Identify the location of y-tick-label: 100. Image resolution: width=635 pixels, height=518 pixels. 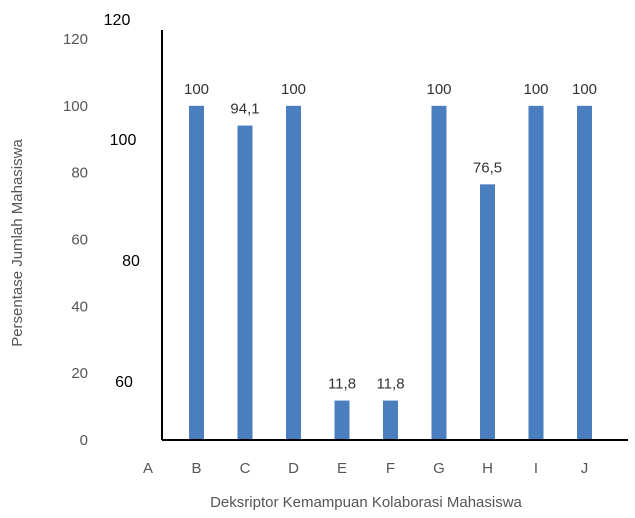
(75, 106).